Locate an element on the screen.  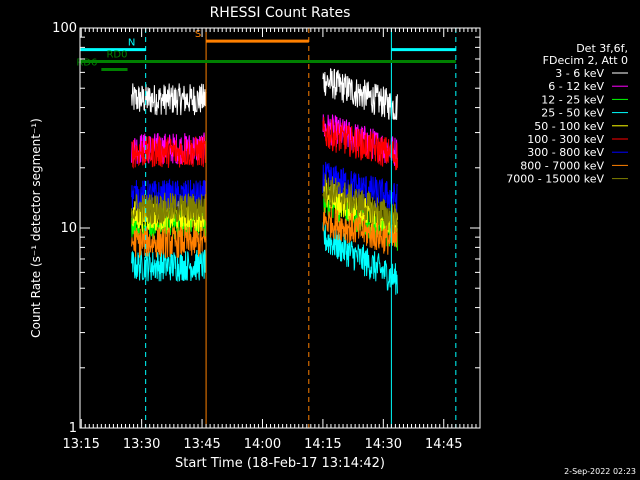
chart-title: RHESSI Count Rates is located at coordinates (280, 13).